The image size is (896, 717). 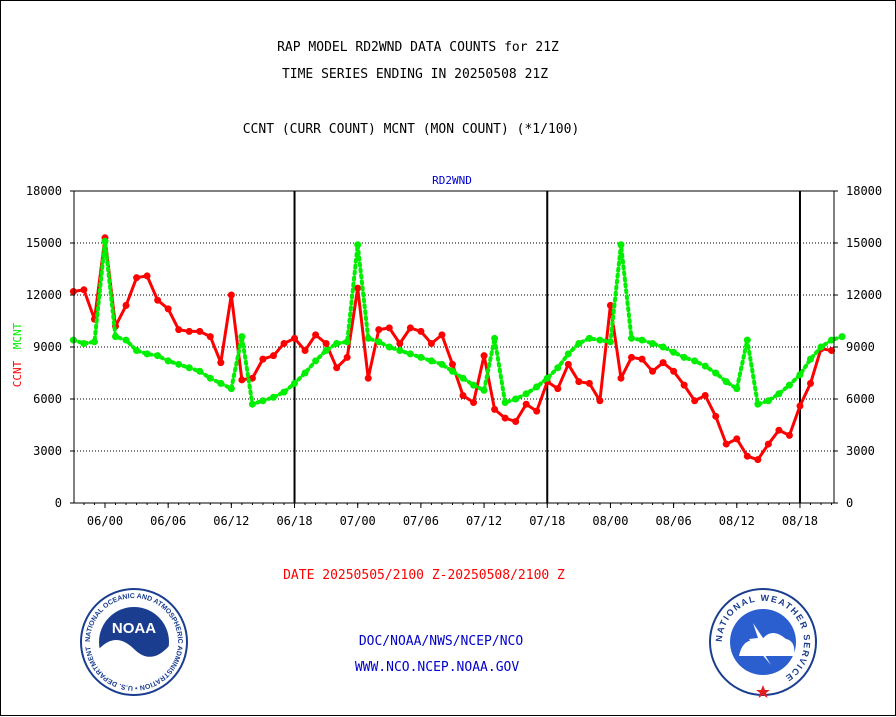 I want to click on y-tick-label-right: 3000, so click(x=860, y=451).